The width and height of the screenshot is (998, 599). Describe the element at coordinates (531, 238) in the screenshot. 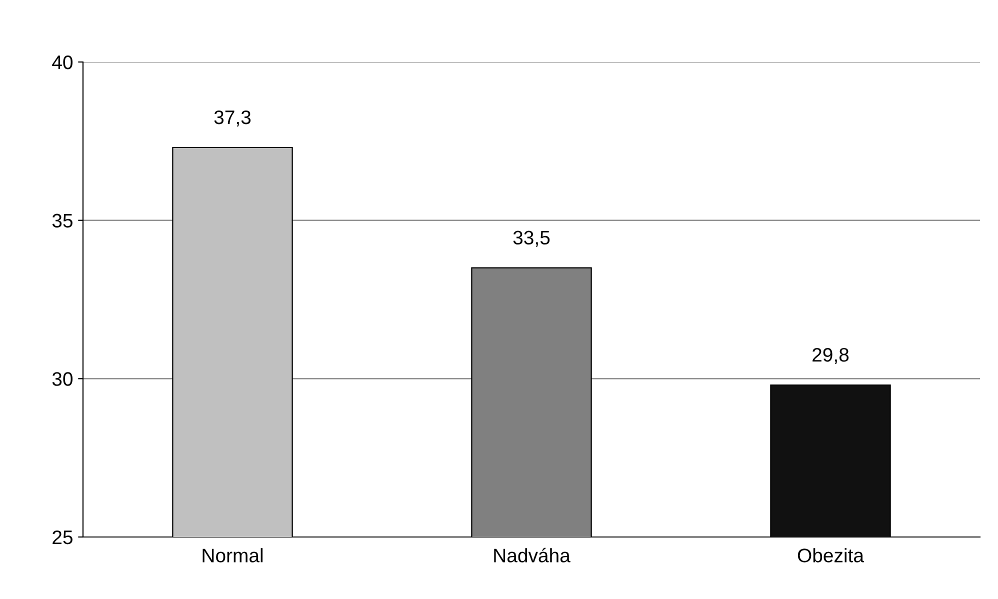

I see `data-label: 33,5` at that location.